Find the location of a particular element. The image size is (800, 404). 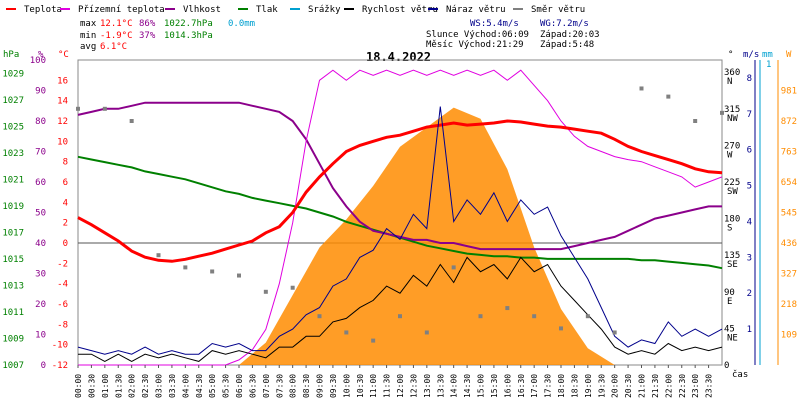

temp-tick-label: 6 is located at coordinates (65, 183).